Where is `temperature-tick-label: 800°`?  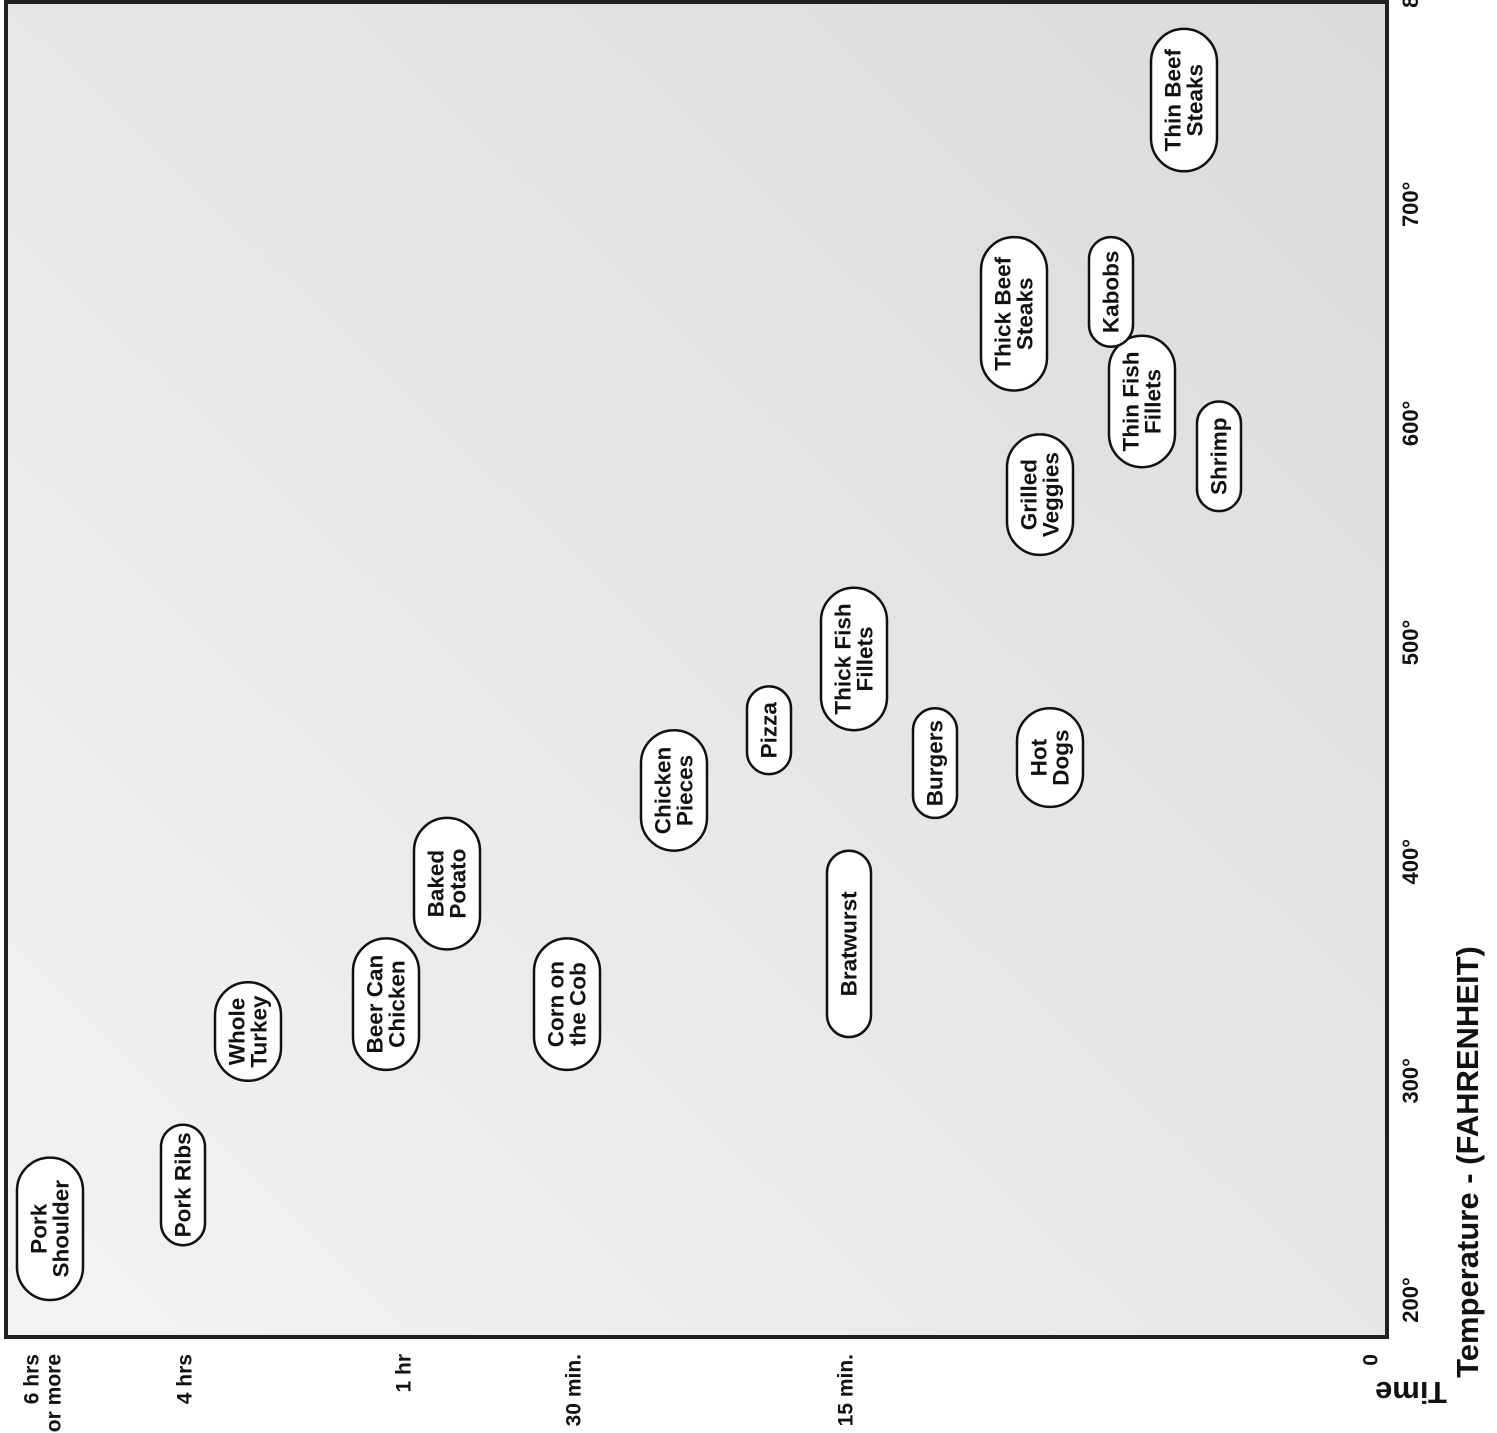 temperature-tick-label: 800° is located at coordinates (1410, 4).